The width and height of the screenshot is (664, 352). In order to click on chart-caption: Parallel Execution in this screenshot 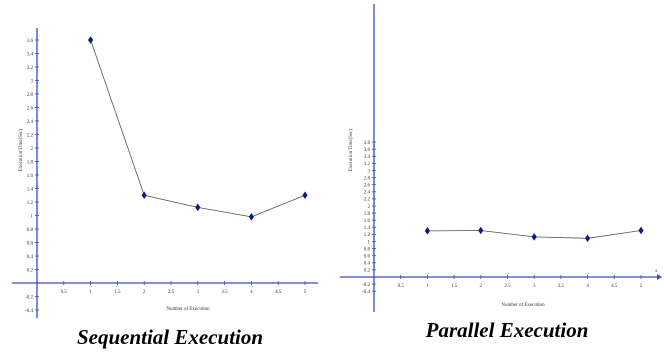, I will do `click(507, 330)`.